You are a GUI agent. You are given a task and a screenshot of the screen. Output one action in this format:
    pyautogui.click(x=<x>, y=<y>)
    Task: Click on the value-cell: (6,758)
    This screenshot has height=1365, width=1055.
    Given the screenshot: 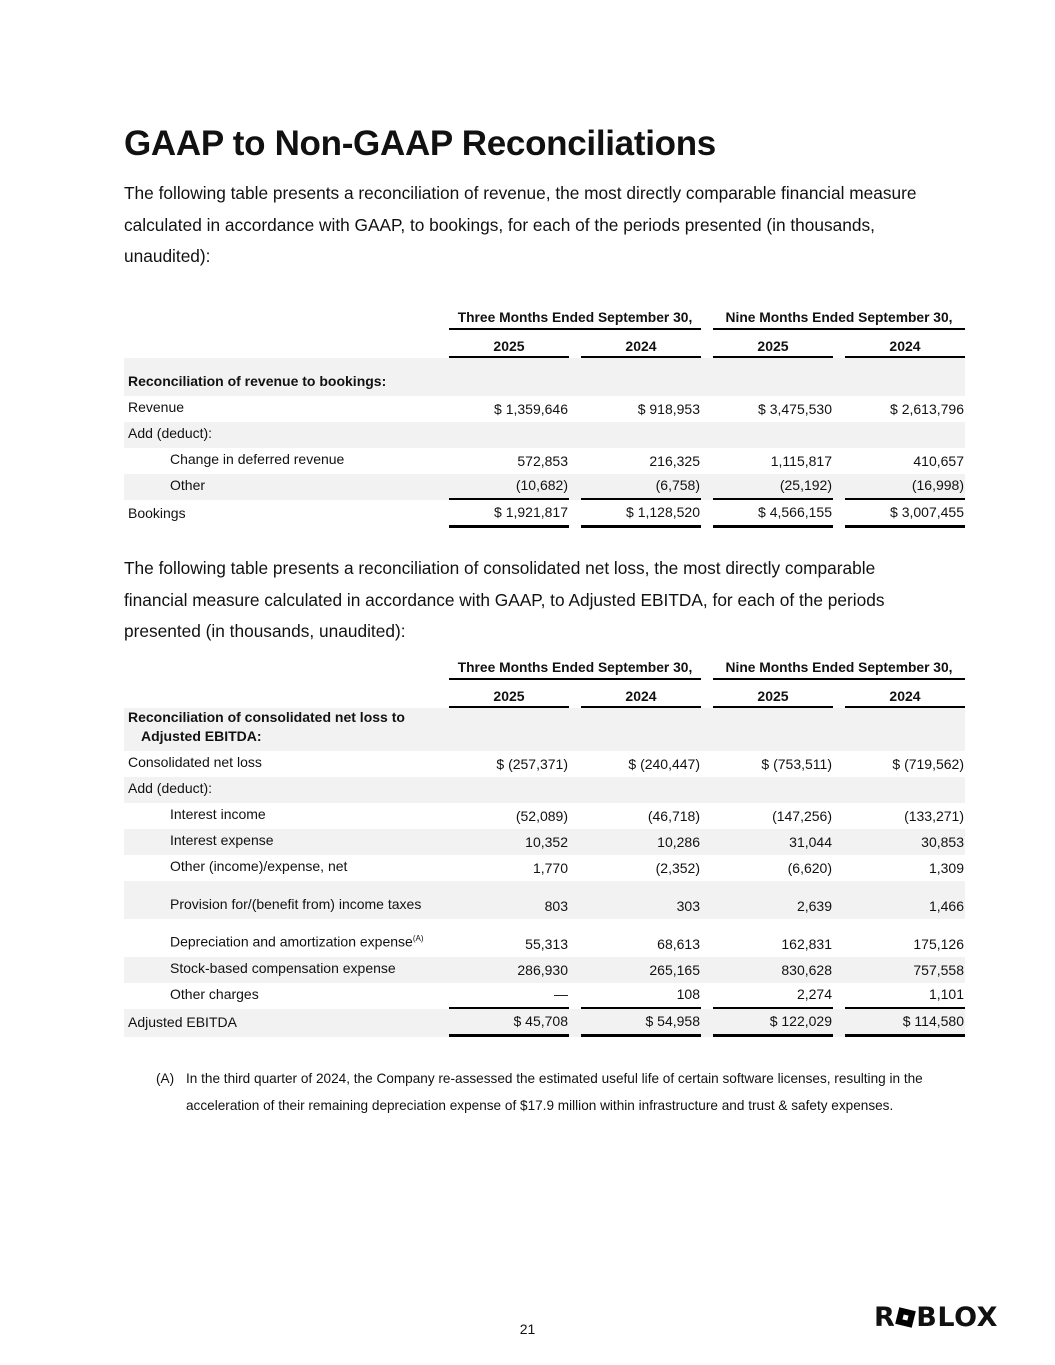 What is the action you would take?
    pyautogui.click(x=641, y=488)
    